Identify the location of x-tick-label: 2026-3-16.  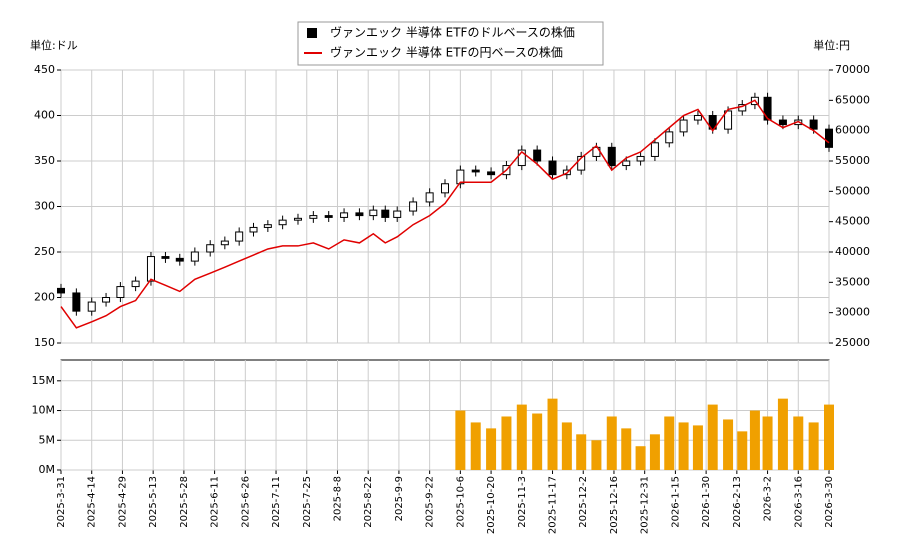
(798, 502).